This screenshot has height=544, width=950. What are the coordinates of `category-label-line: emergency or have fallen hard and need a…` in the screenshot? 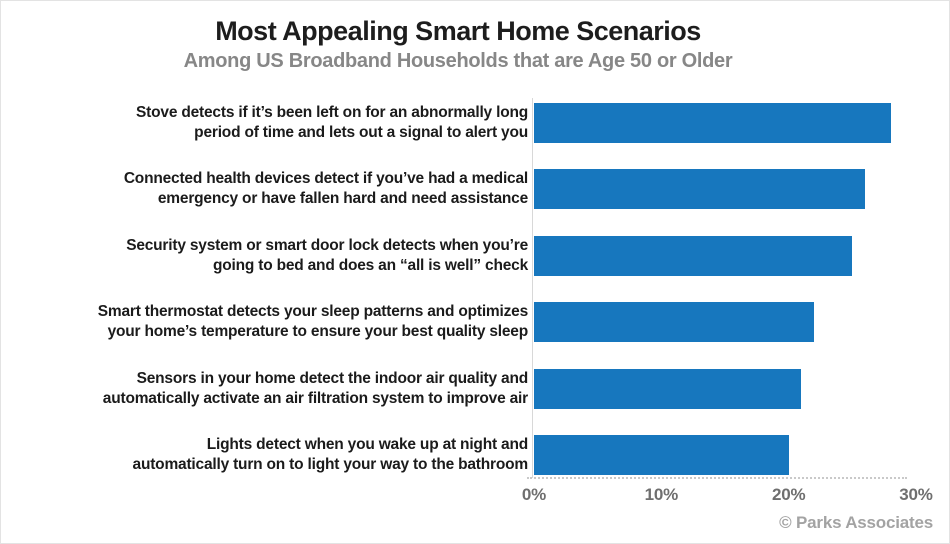 It's located at (342, 198).